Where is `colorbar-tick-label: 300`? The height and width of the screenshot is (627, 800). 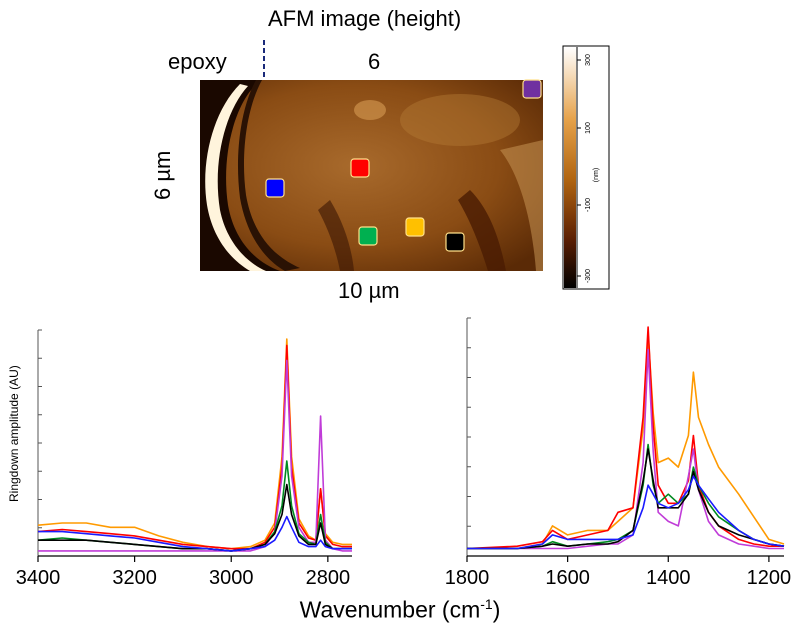 colorbar-tick-label: 300 is located at coordinates (588, 60).